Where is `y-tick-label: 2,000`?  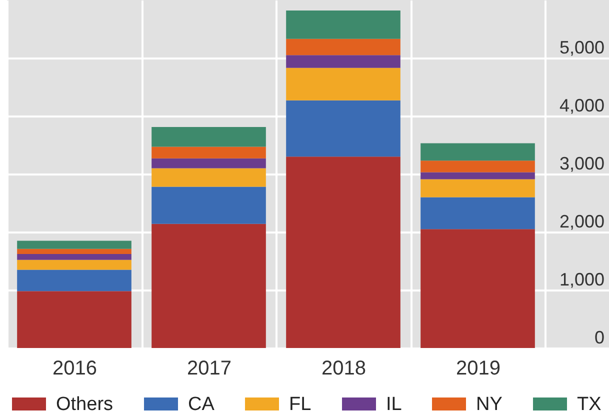 y-tick-label: 2,000 is located at coordinates (581, 222).